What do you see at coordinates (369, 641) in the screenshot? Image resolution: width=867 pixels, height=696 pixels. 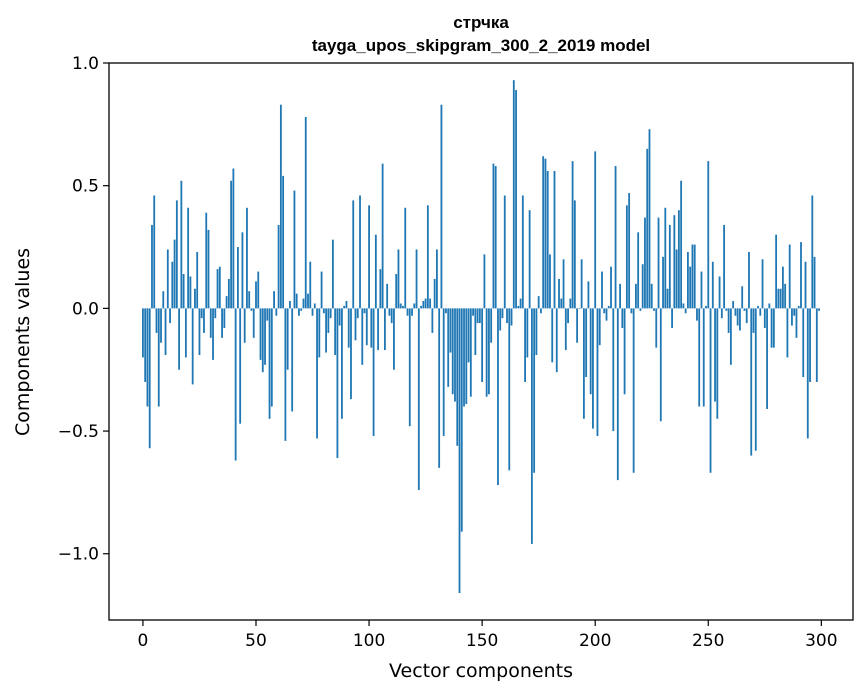 I see `x-tick-label: 100` at bounding box center [369, 641].